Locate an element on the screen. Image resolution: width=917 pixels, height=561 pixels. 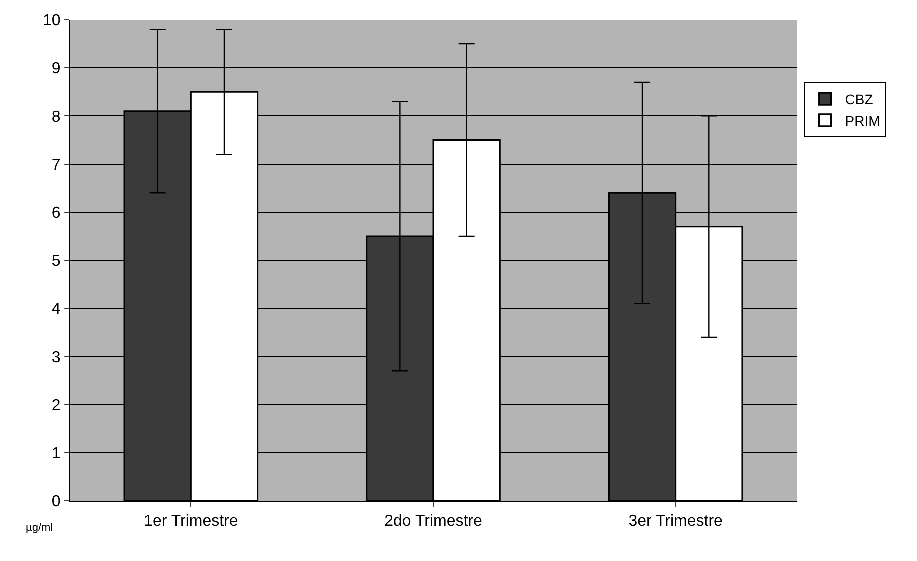
y-tick-label: 0 is located at coordinates (56, 502).